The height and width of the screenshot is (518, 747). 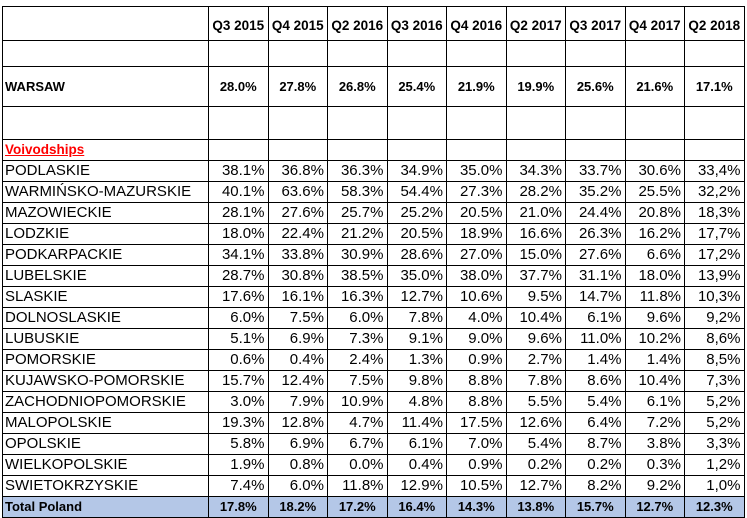 What do you see at coordinates (416, 486) in the screenshot?
I see `value-cell: 12.9%` at bounding box center [416, 486].